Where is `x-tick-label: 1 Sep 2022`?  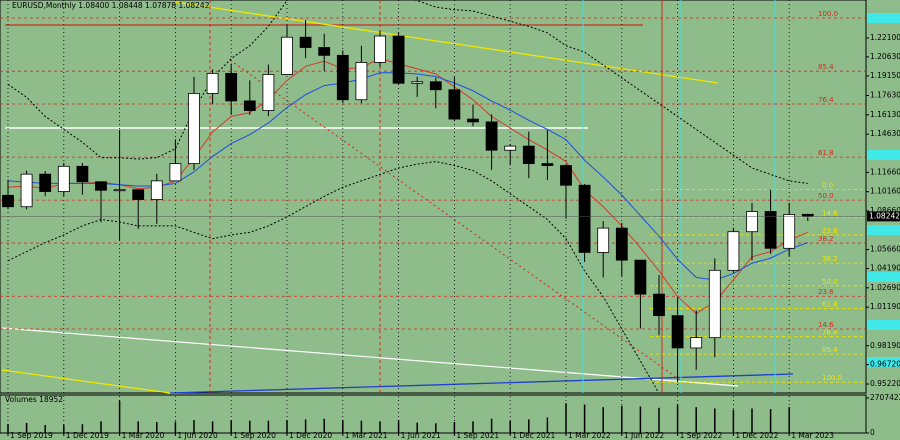 x-tick-label: 1 Sep 2022 is located at coordinates (701, 435).